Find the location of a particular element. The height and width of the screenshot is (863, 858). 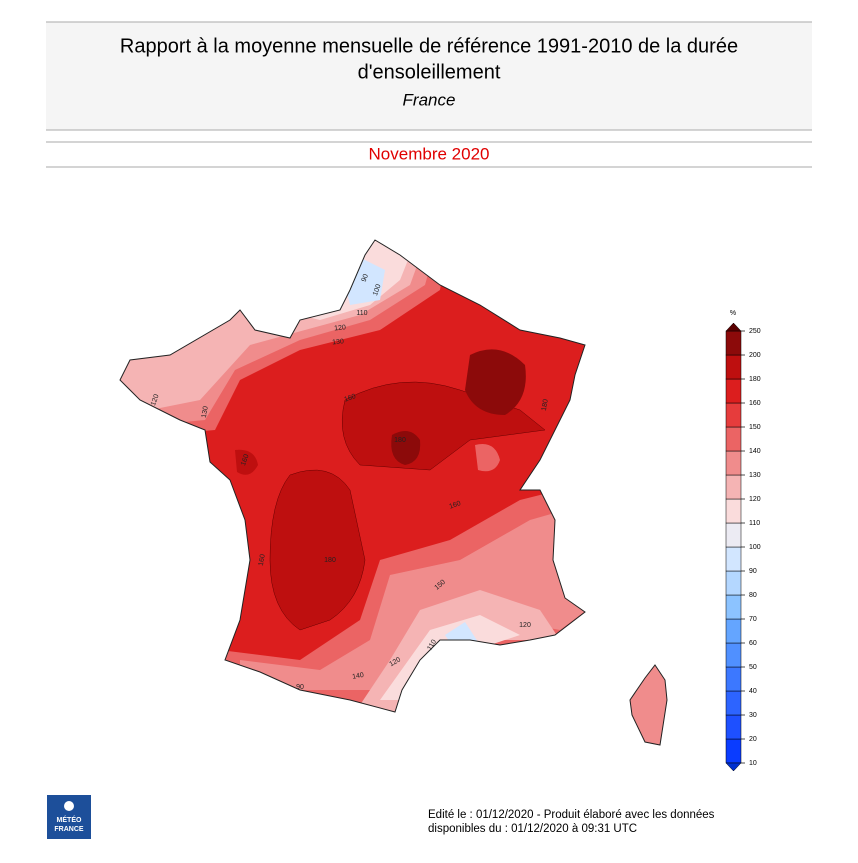

period: Novembre 2020 is located at coordinates (429, 153).